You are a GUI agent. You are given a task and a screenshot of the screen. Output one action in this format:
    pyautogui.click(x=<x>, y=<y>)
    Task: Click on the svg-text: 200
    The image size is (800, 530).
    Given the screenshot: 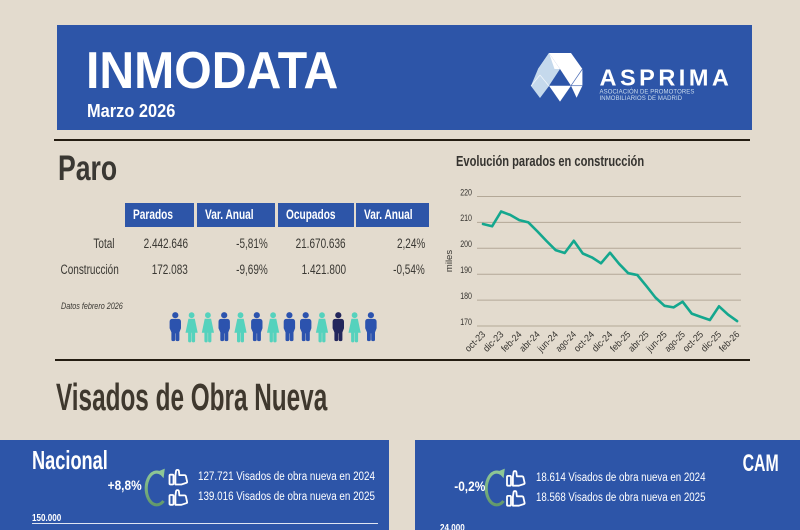 What is the action you would take?
    pyautogui.click(x=466, y=244)
    